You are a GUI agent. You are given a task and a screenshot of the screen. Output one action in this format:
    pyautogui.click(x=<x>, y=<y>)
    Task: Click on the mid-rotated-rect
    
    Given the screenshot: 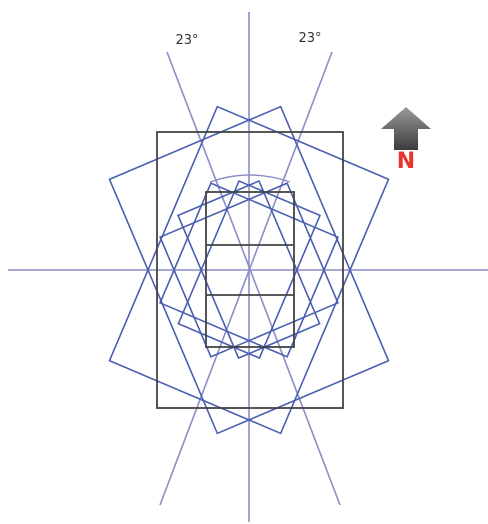 What is the action you would take?
    pyautogui.click(x=249, y=270)
    